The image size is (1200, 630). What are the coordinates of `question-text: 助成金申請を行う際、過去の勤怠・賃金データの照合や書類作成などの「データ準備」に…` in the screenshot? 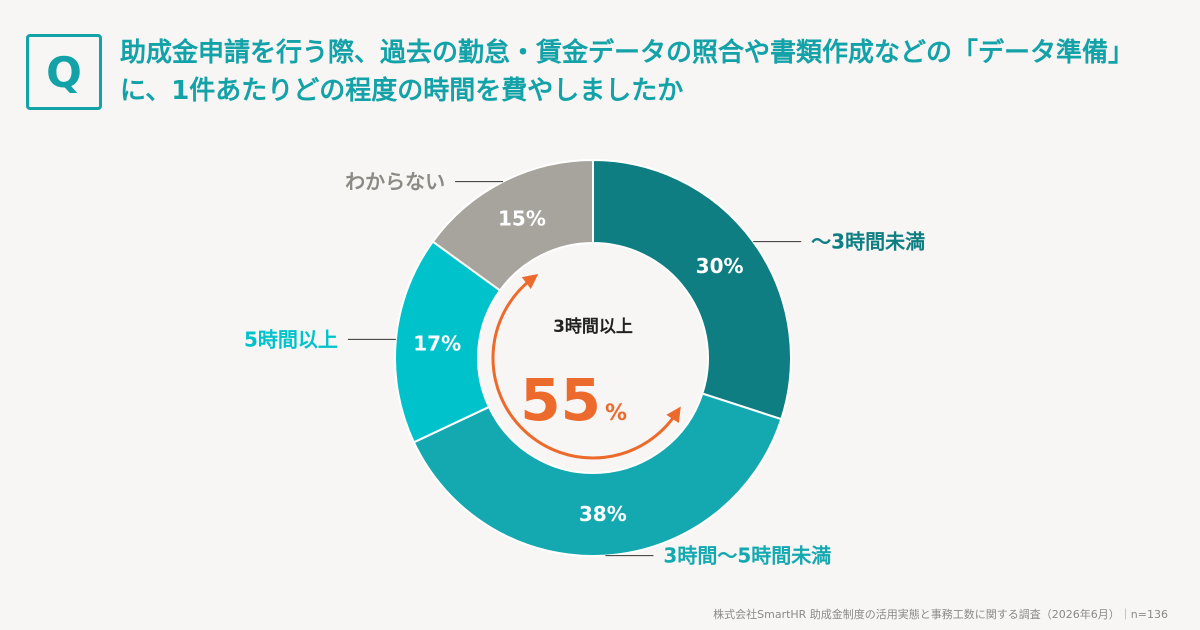 It's located at (627, 72).